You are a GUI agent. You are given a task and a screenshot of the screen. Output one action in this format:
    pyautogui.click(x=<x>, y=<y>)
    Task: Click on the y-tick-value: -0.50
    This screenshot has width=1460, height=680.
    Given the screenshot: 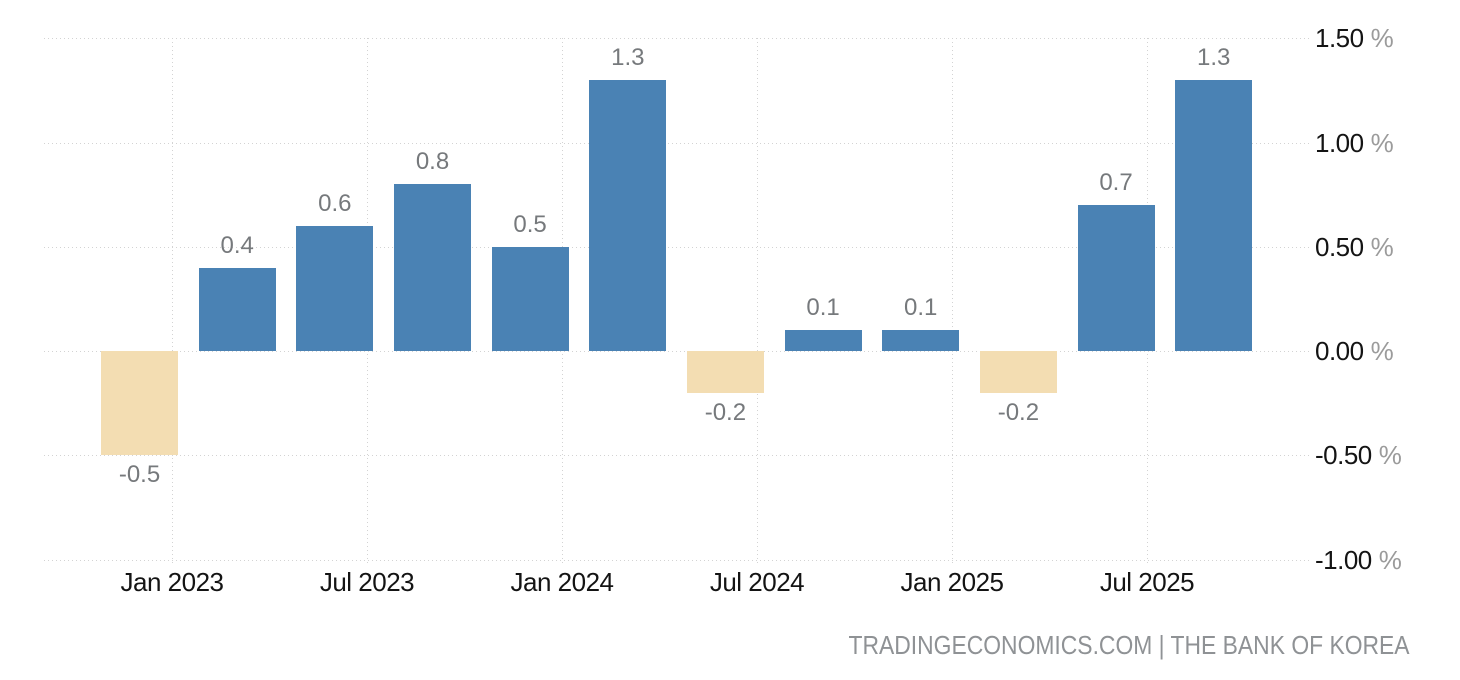 What is the action you would take?
    pyautogui.click(x=1343, y=455)
    